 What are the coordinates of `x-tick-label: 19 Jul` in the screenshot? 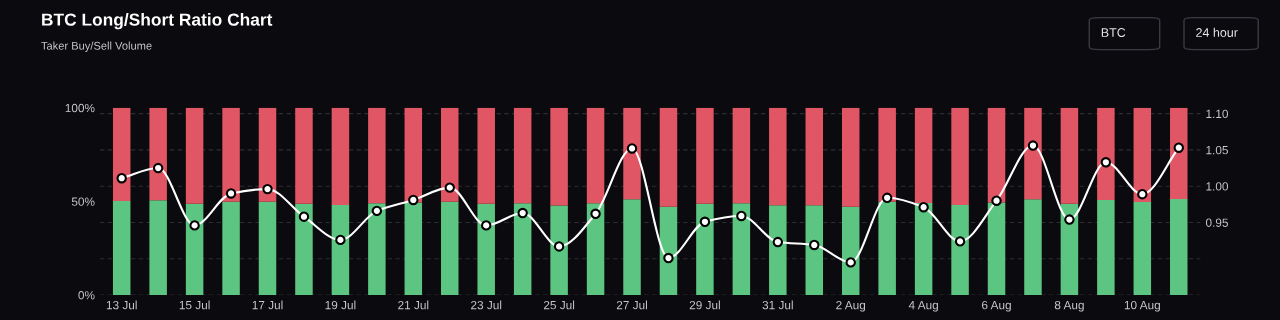 It's located at (340, 305).